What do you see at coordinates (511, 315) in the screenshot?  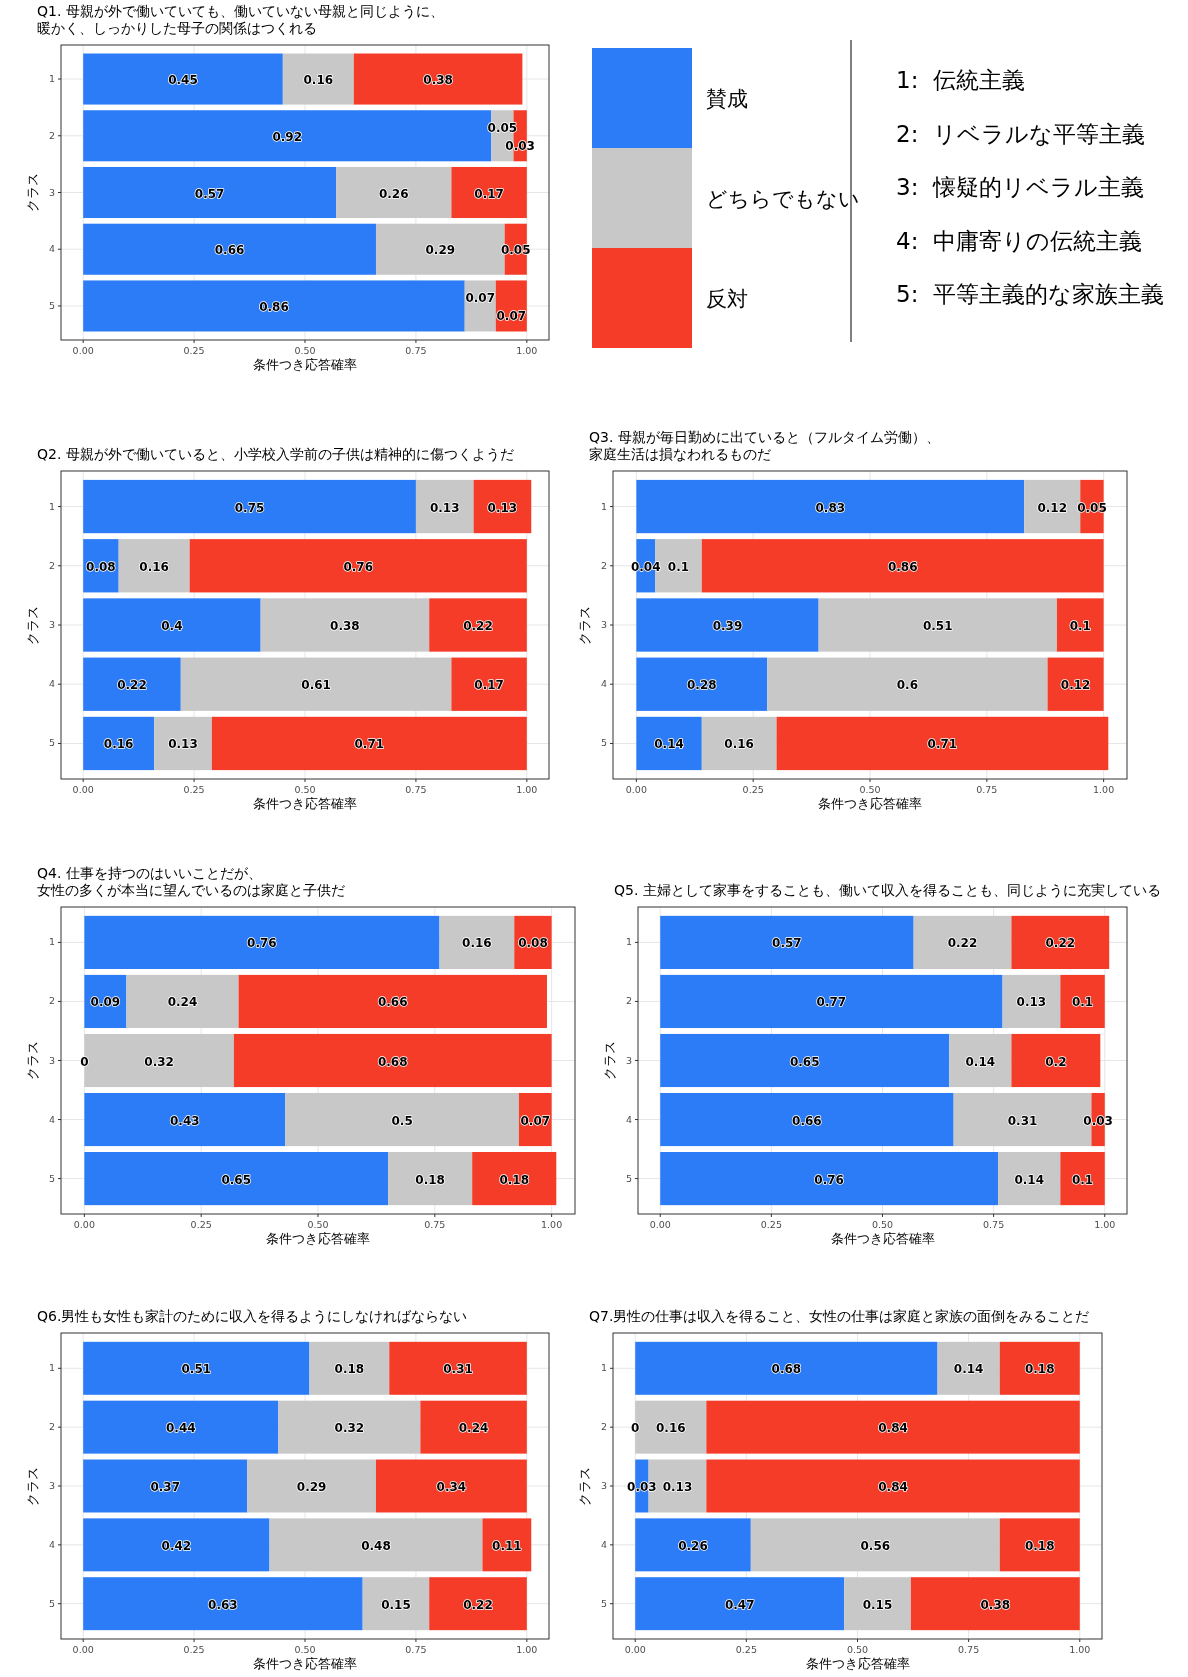 I see `data-label: 0.07` at bounding box center [511, 315].